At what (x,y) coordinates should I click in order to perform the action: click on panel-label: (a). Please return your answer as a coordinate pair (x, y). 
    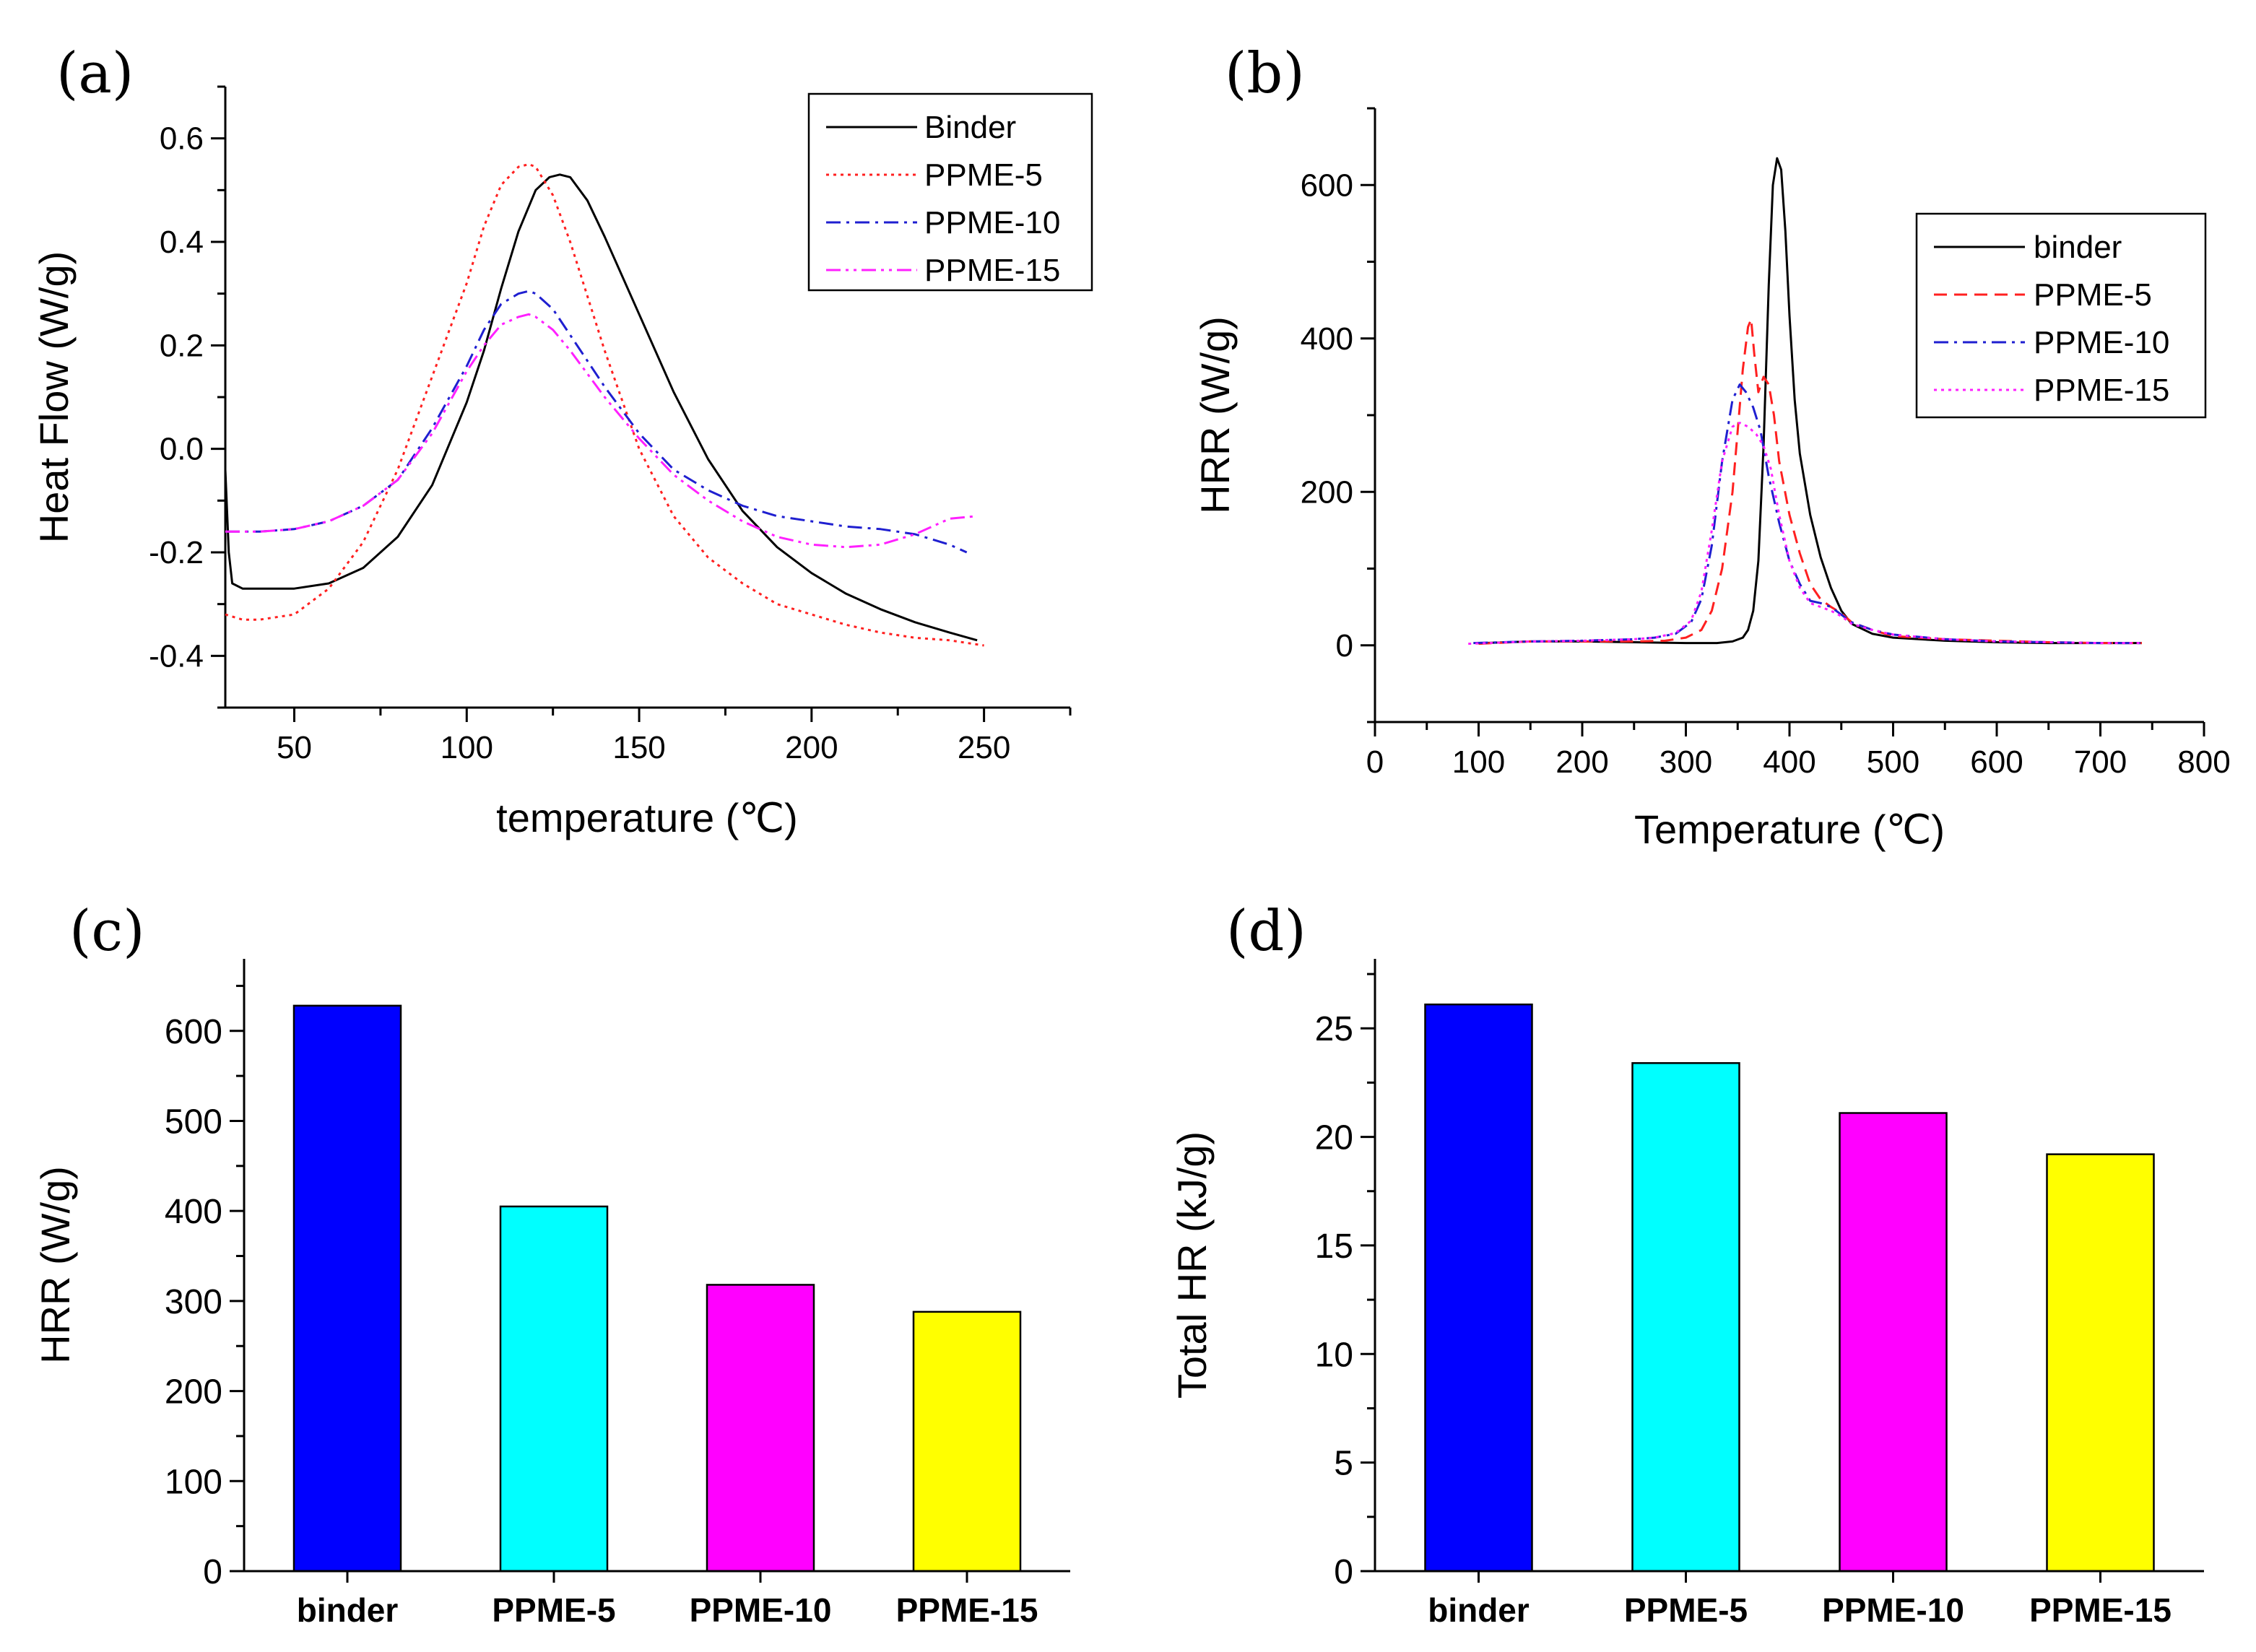
    Looking at the image, I should click on (95, 73).